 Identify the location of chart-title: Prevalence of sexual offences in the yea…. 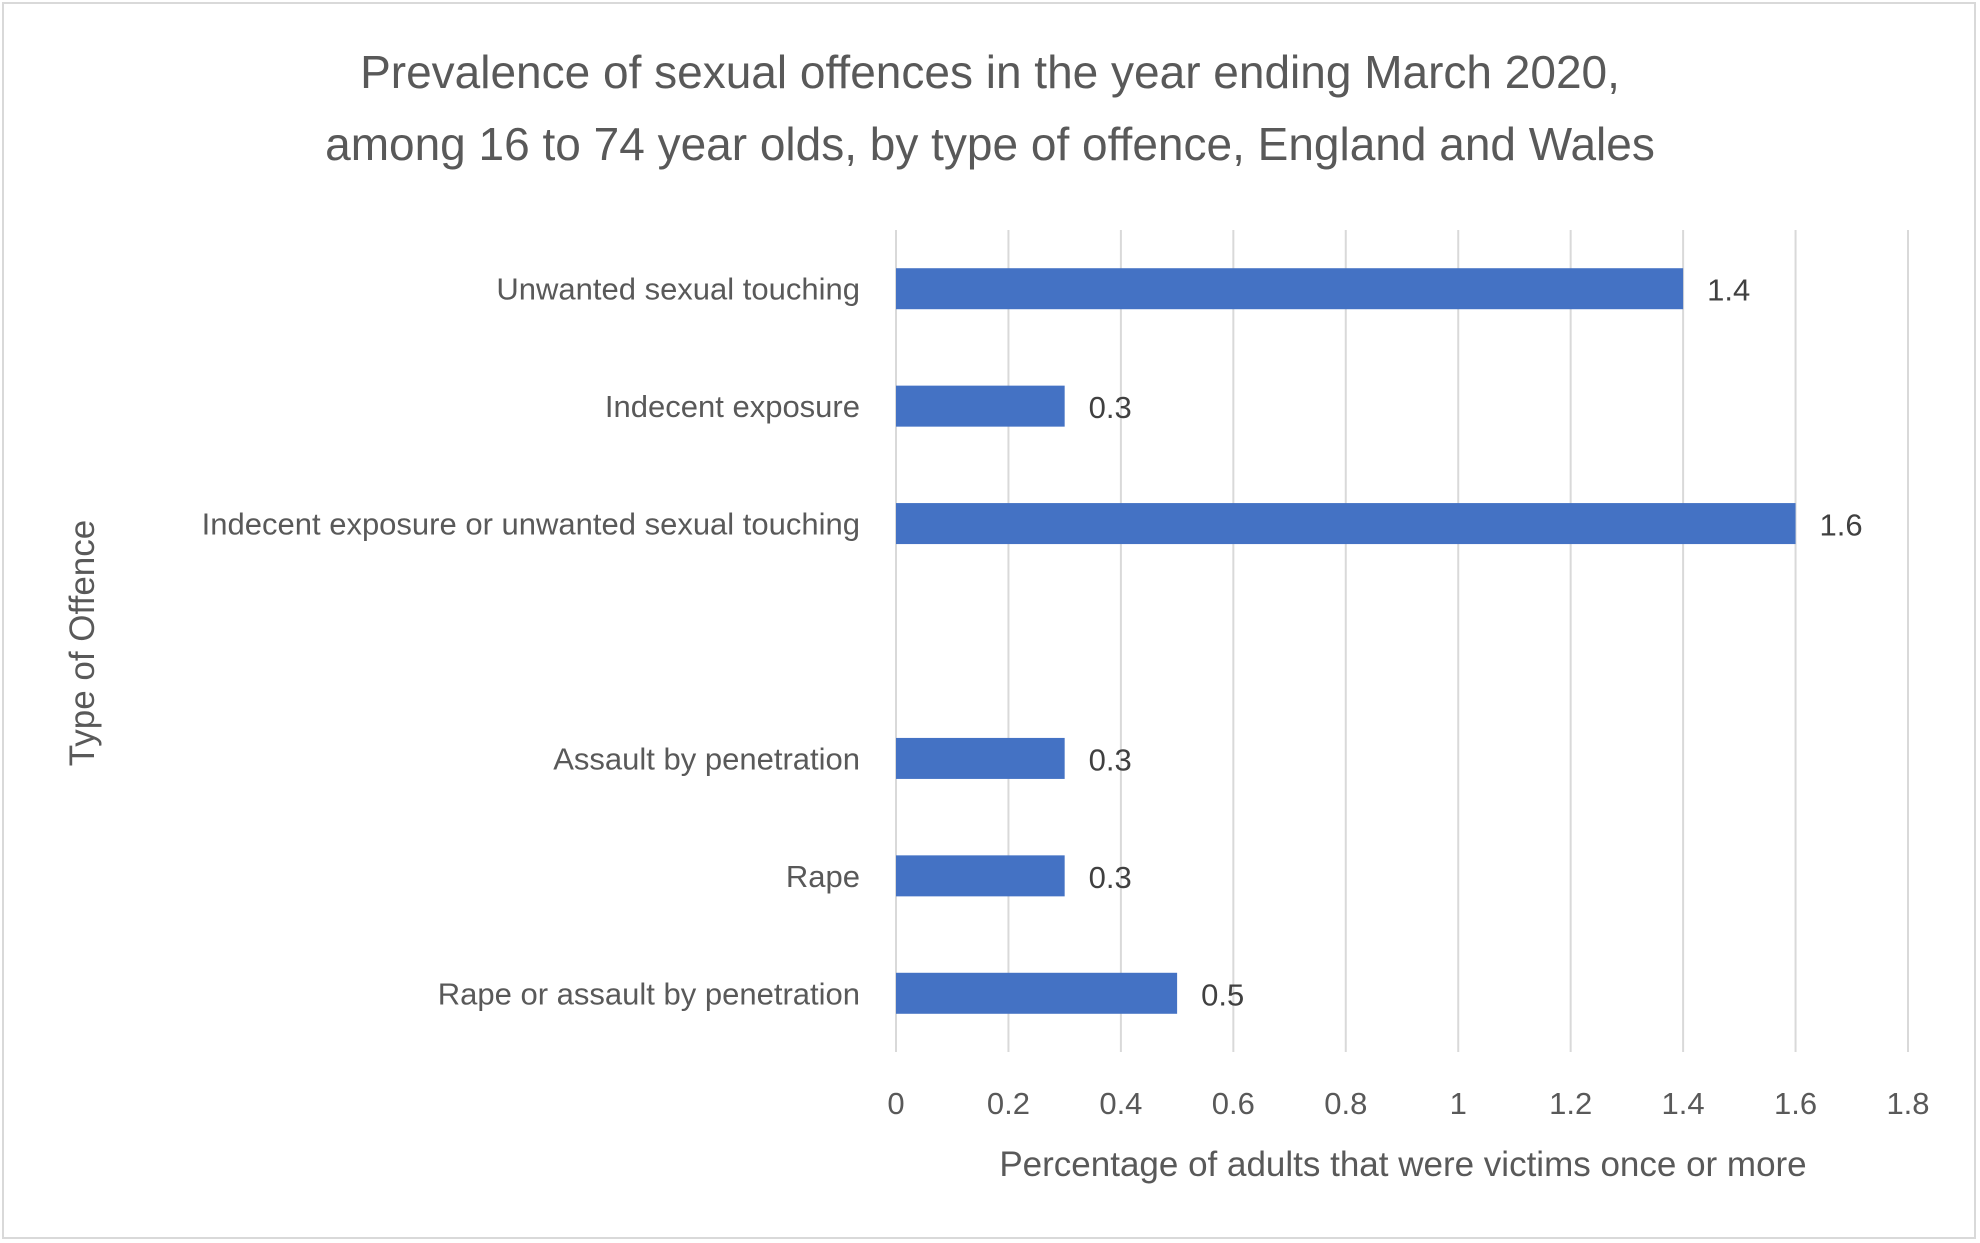
(990, 108).